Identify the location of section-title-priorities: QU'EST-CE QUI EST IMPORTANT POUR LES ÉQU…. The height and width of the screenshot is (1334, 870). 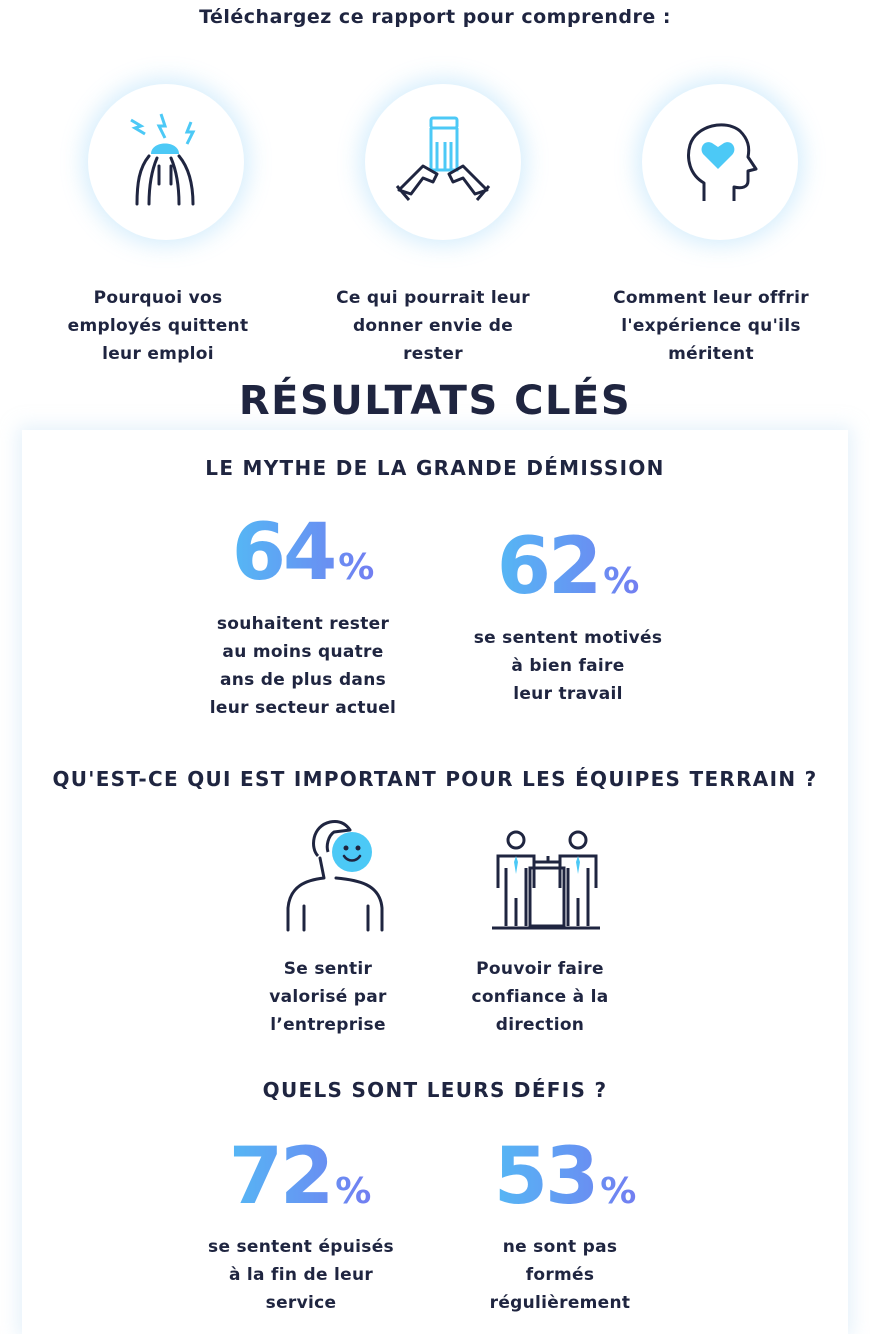
(435, 779).